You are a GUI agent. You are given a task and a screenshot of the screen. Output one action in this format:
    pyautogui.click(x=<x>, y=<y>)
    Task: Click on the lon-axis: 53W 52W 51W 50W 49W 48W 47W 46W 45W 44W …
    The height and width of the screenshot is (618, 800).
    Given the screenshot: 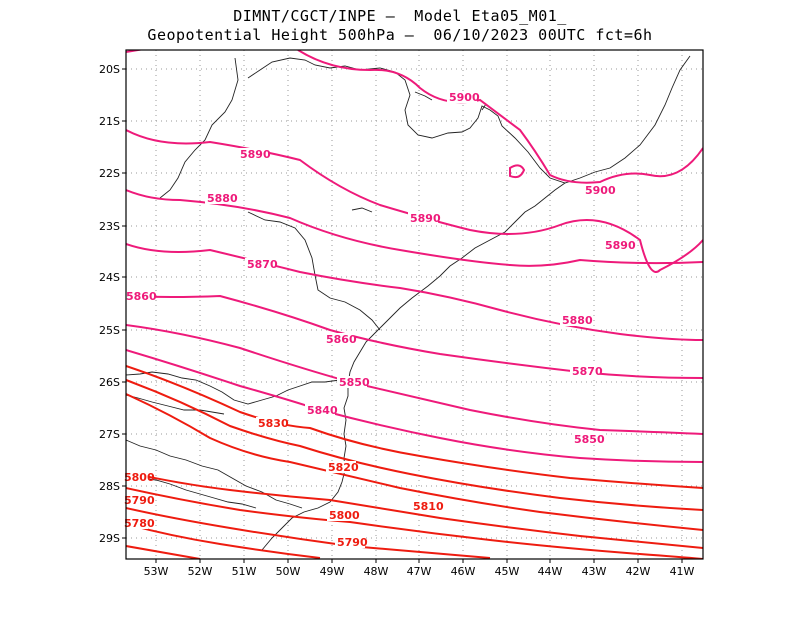 What is the action you would take?
    pyautogui.click(x=419, y=568)
    